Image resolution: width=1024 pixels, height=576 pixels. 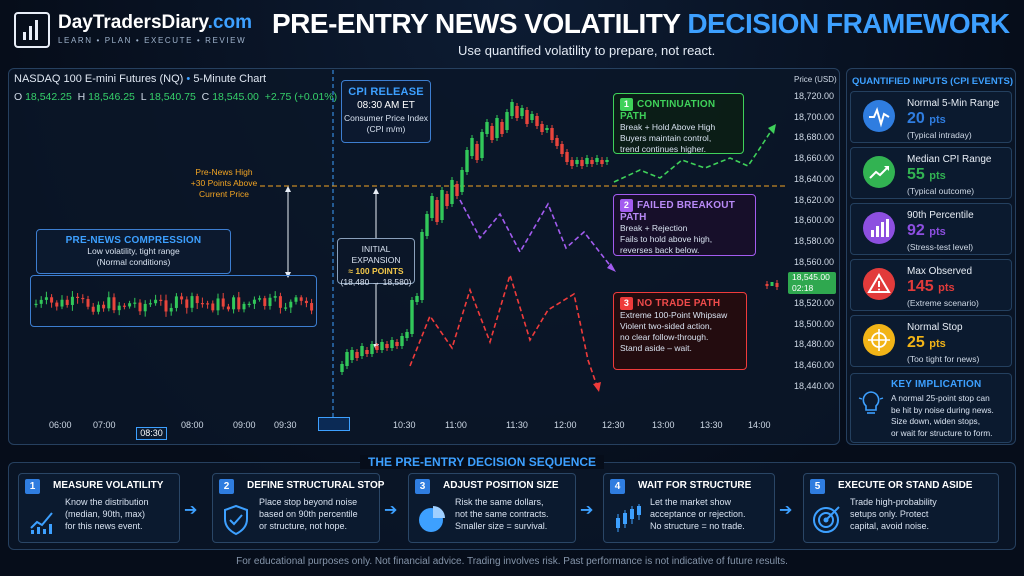 What do you see at coordinates (814, 158) in the screenshot?
I see `y-tick-label: 18,660.00` at bounding box center [814, 158].